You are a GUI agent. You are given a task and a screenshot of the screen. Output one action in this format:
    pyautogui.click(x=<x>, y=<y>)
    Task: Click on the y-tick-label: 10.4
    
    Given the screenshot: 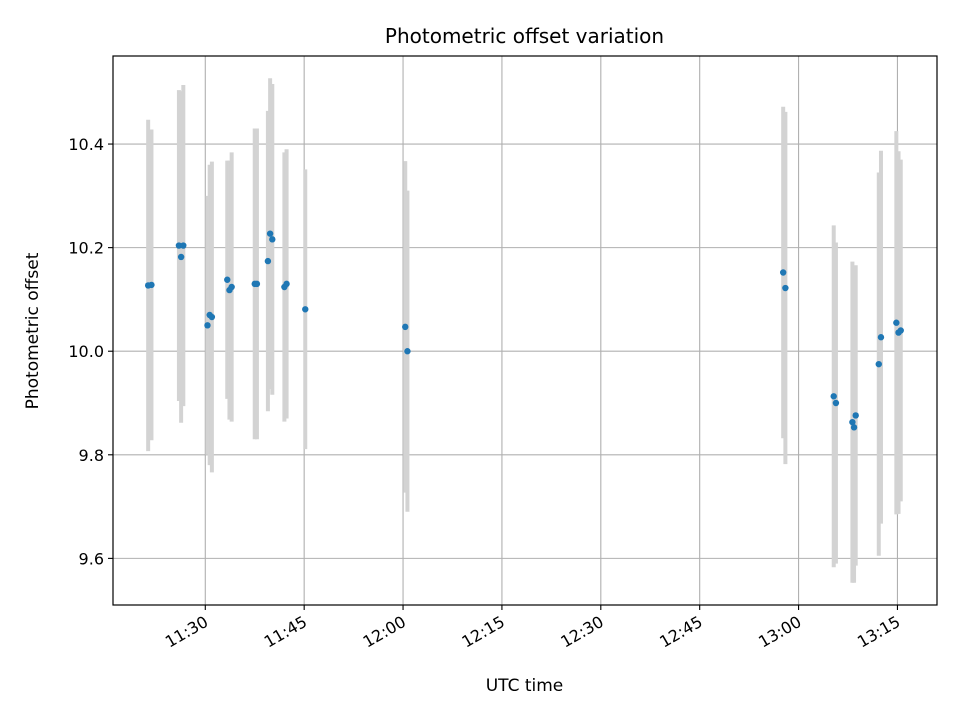 What is the action you would take?
    pyautogui.click(x=86, y=144)
    